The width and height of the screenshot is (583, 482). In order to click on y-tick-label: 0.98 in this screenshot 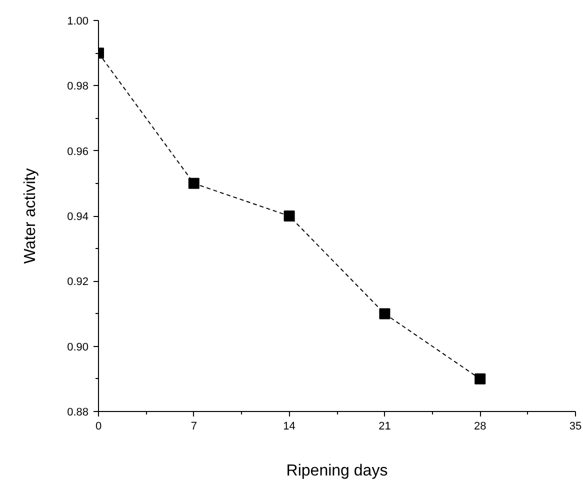, I will do `click(78, 86)`.